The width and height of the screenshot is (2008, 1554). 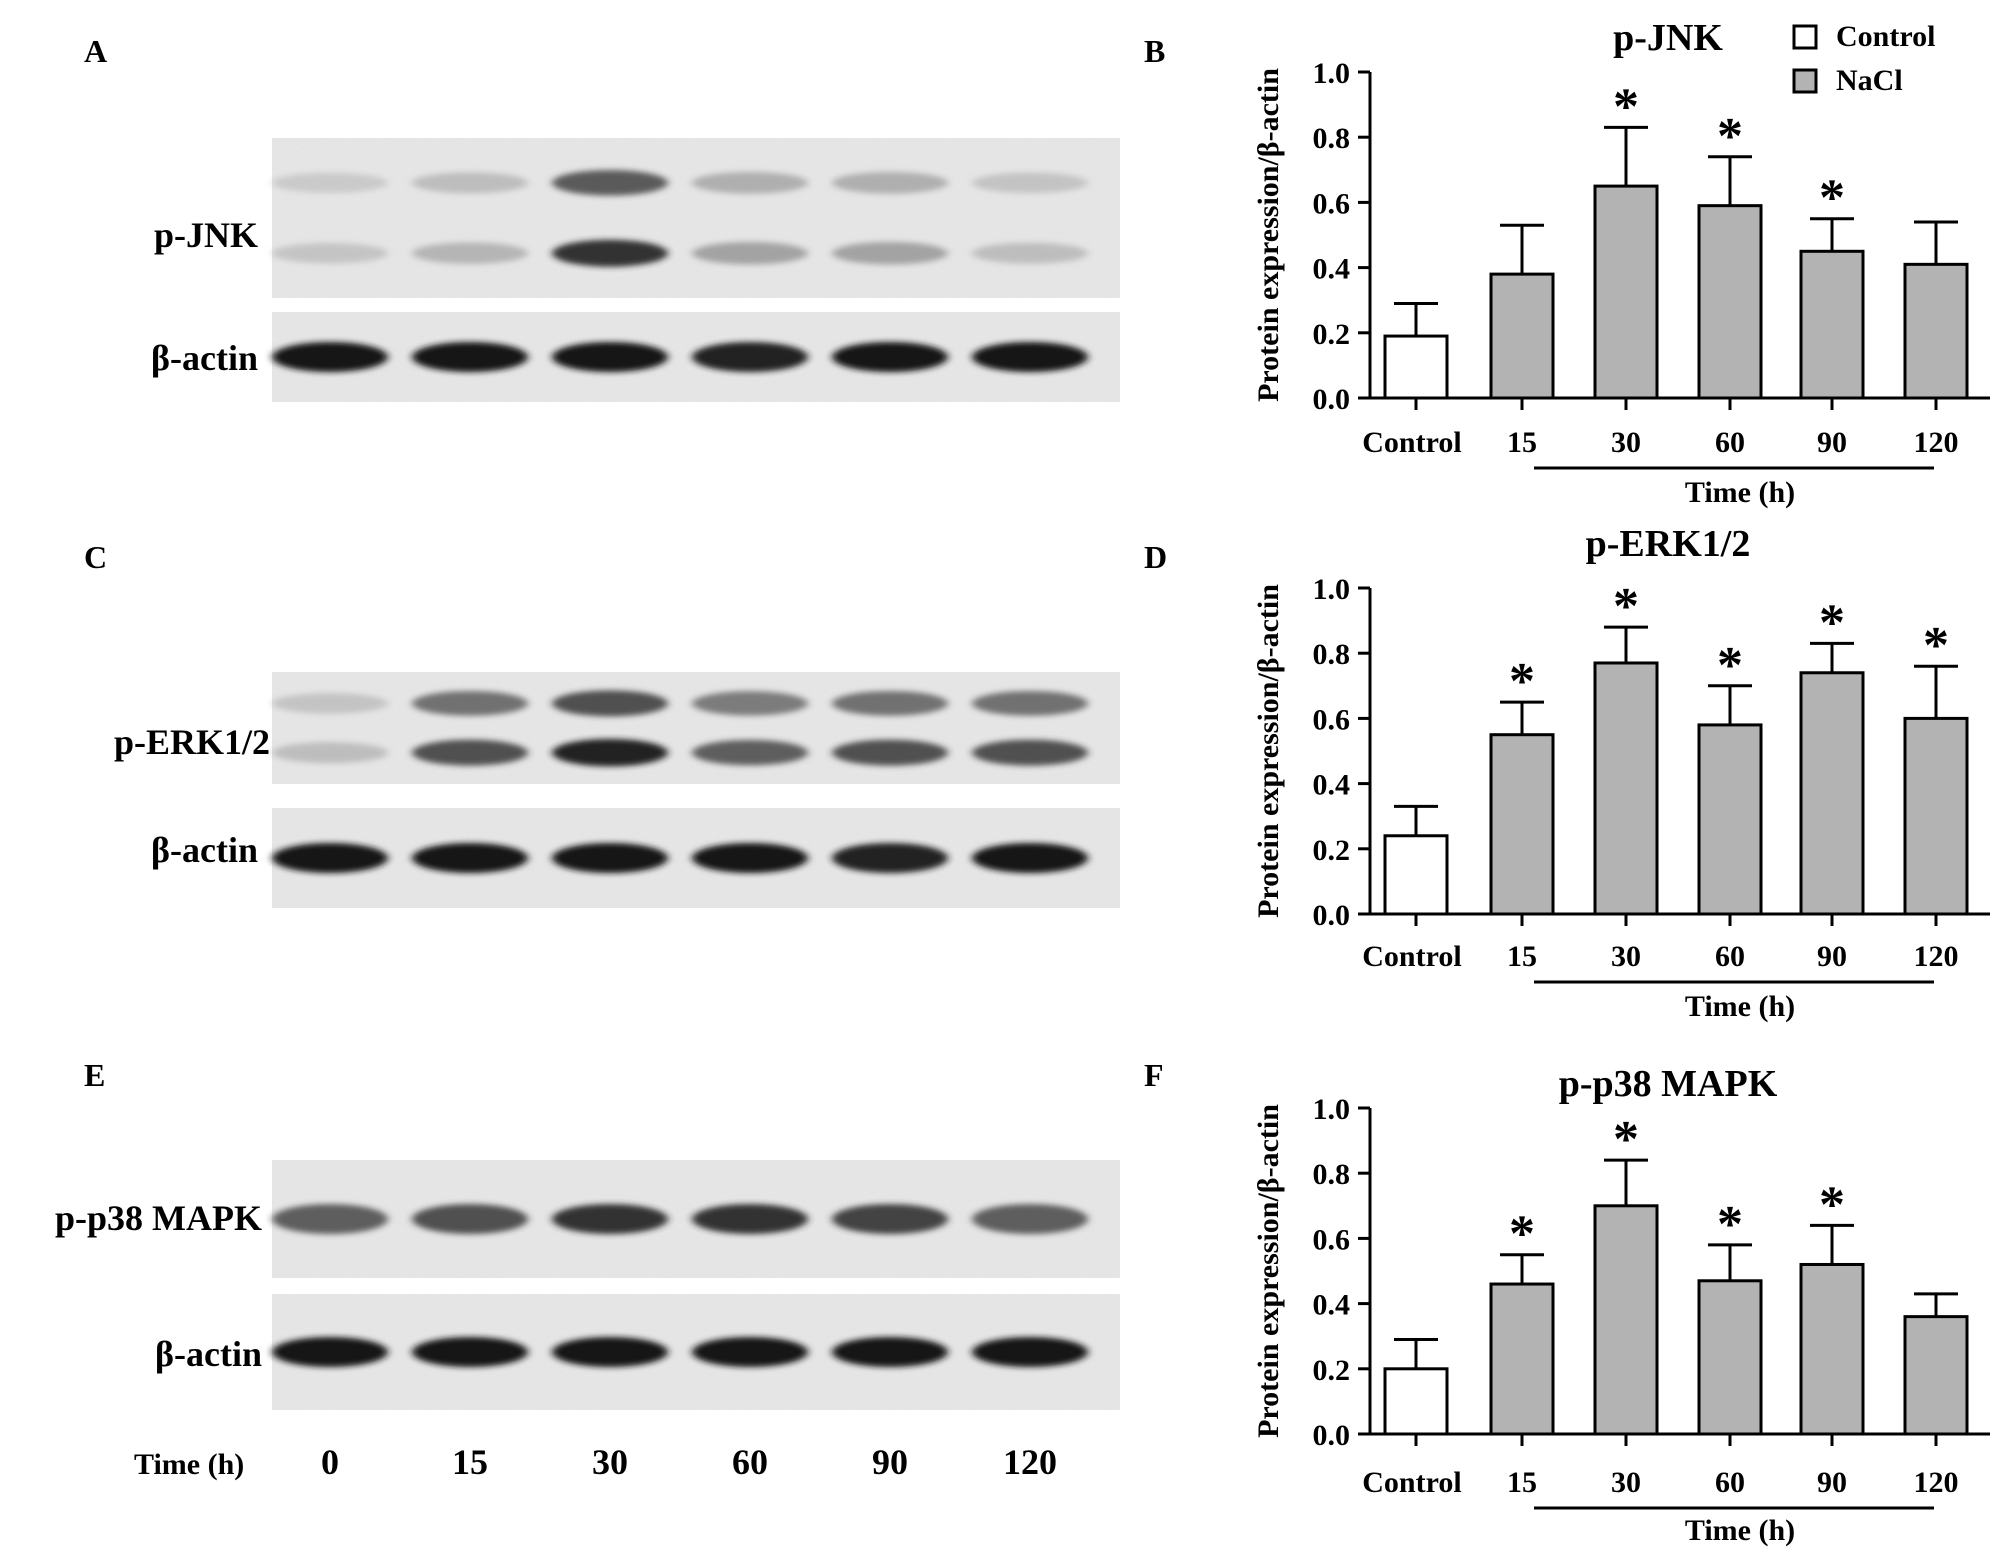 I want to click on panel-letter-e: E, so click(x=94, y=1075).